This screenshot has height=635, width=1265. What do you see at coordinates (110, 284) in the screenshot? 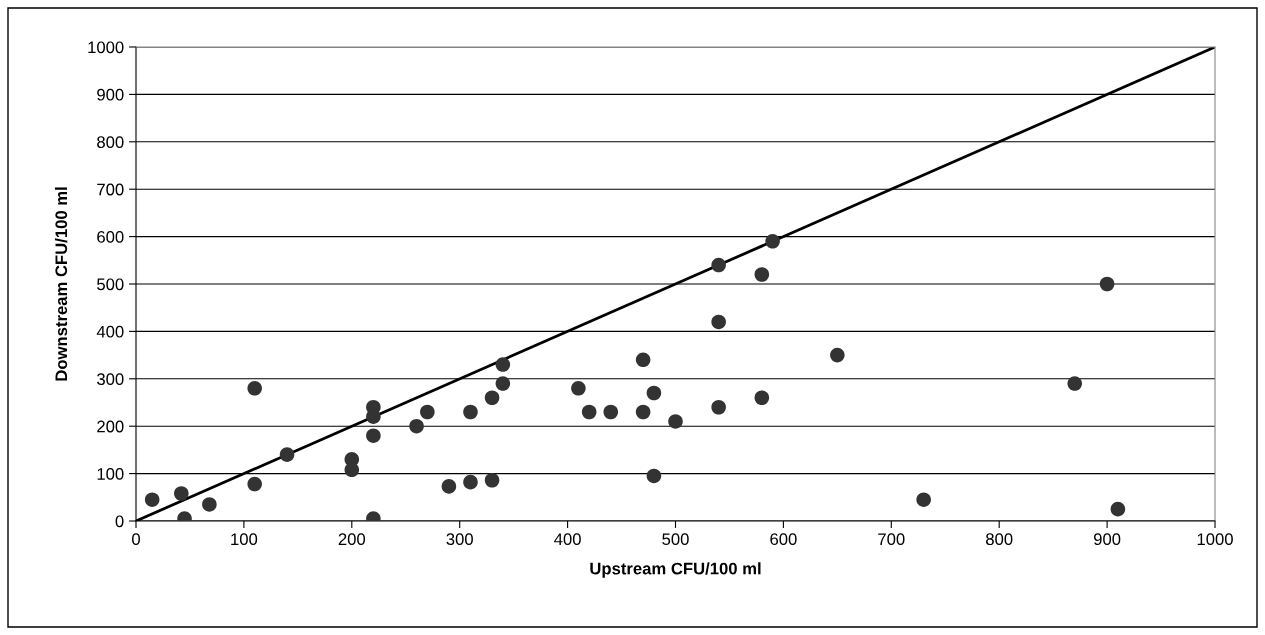
I see `y-tick-label: 500` at bounding box center [110, 284].